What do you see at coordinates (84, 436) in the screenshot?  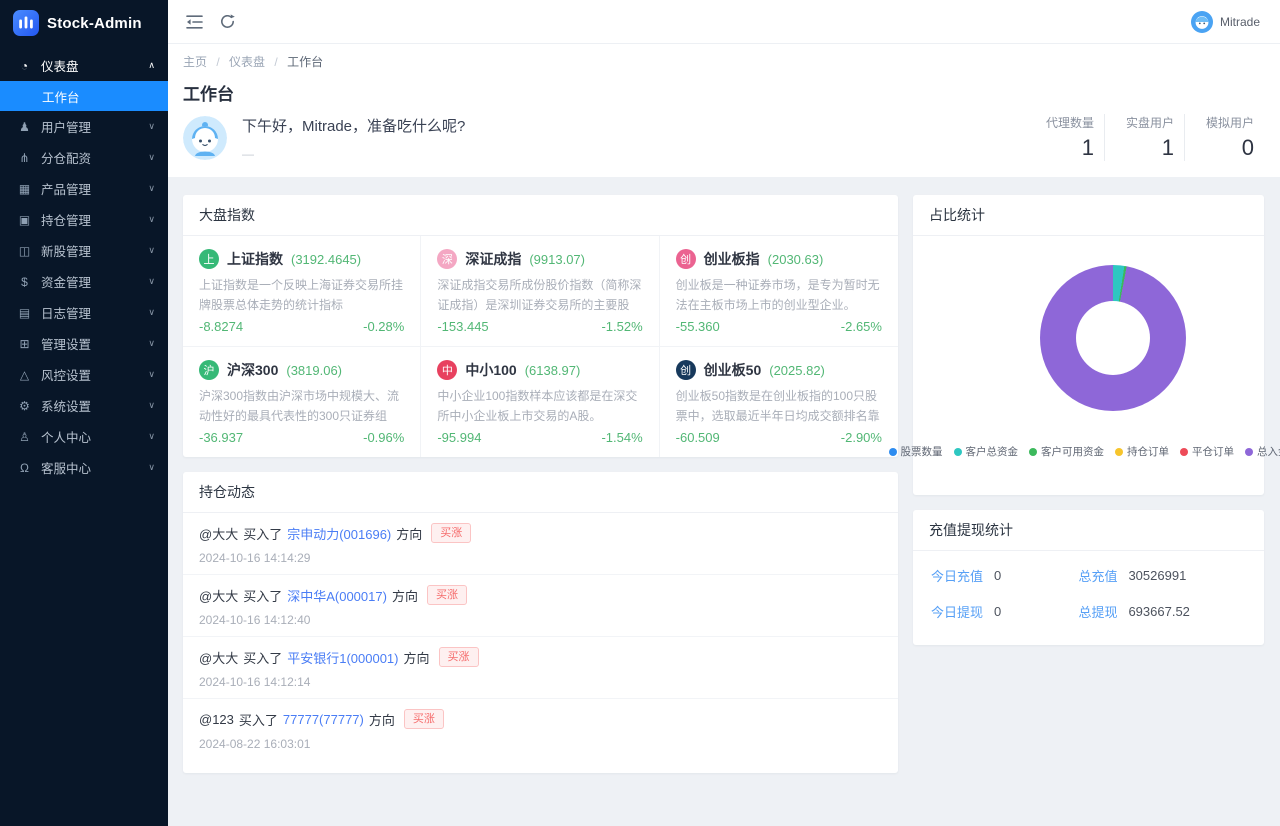 I see `sidebar-item-profile-center: ♙ 个人中心 ∨` at bounding box center [84, 436].